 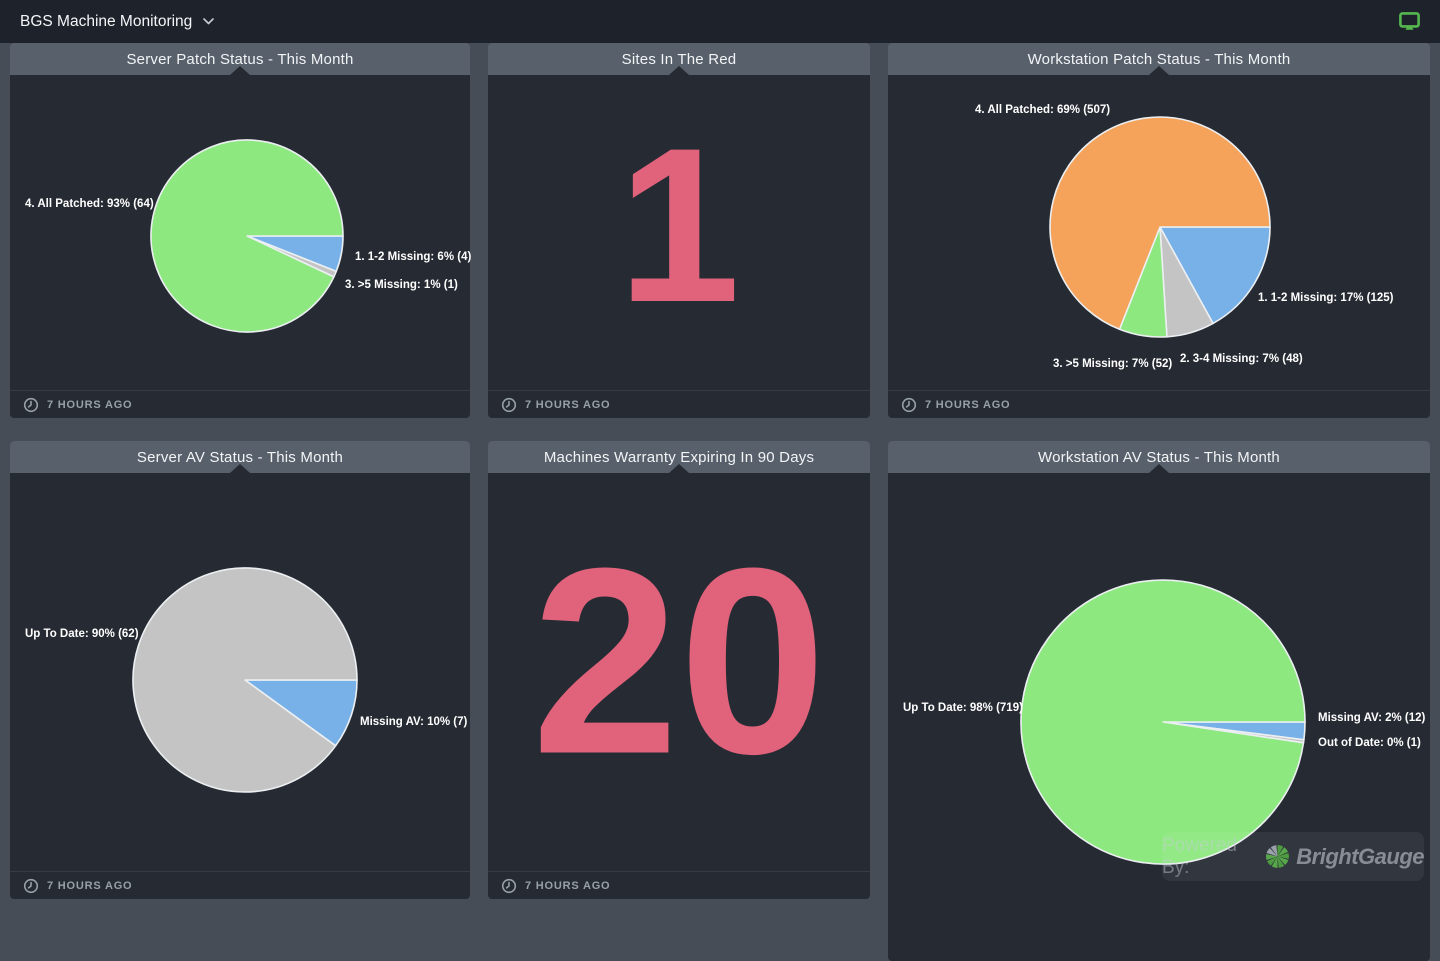 I want to click on powered-by-label: Powered By:, so click(x=1199, y=856).